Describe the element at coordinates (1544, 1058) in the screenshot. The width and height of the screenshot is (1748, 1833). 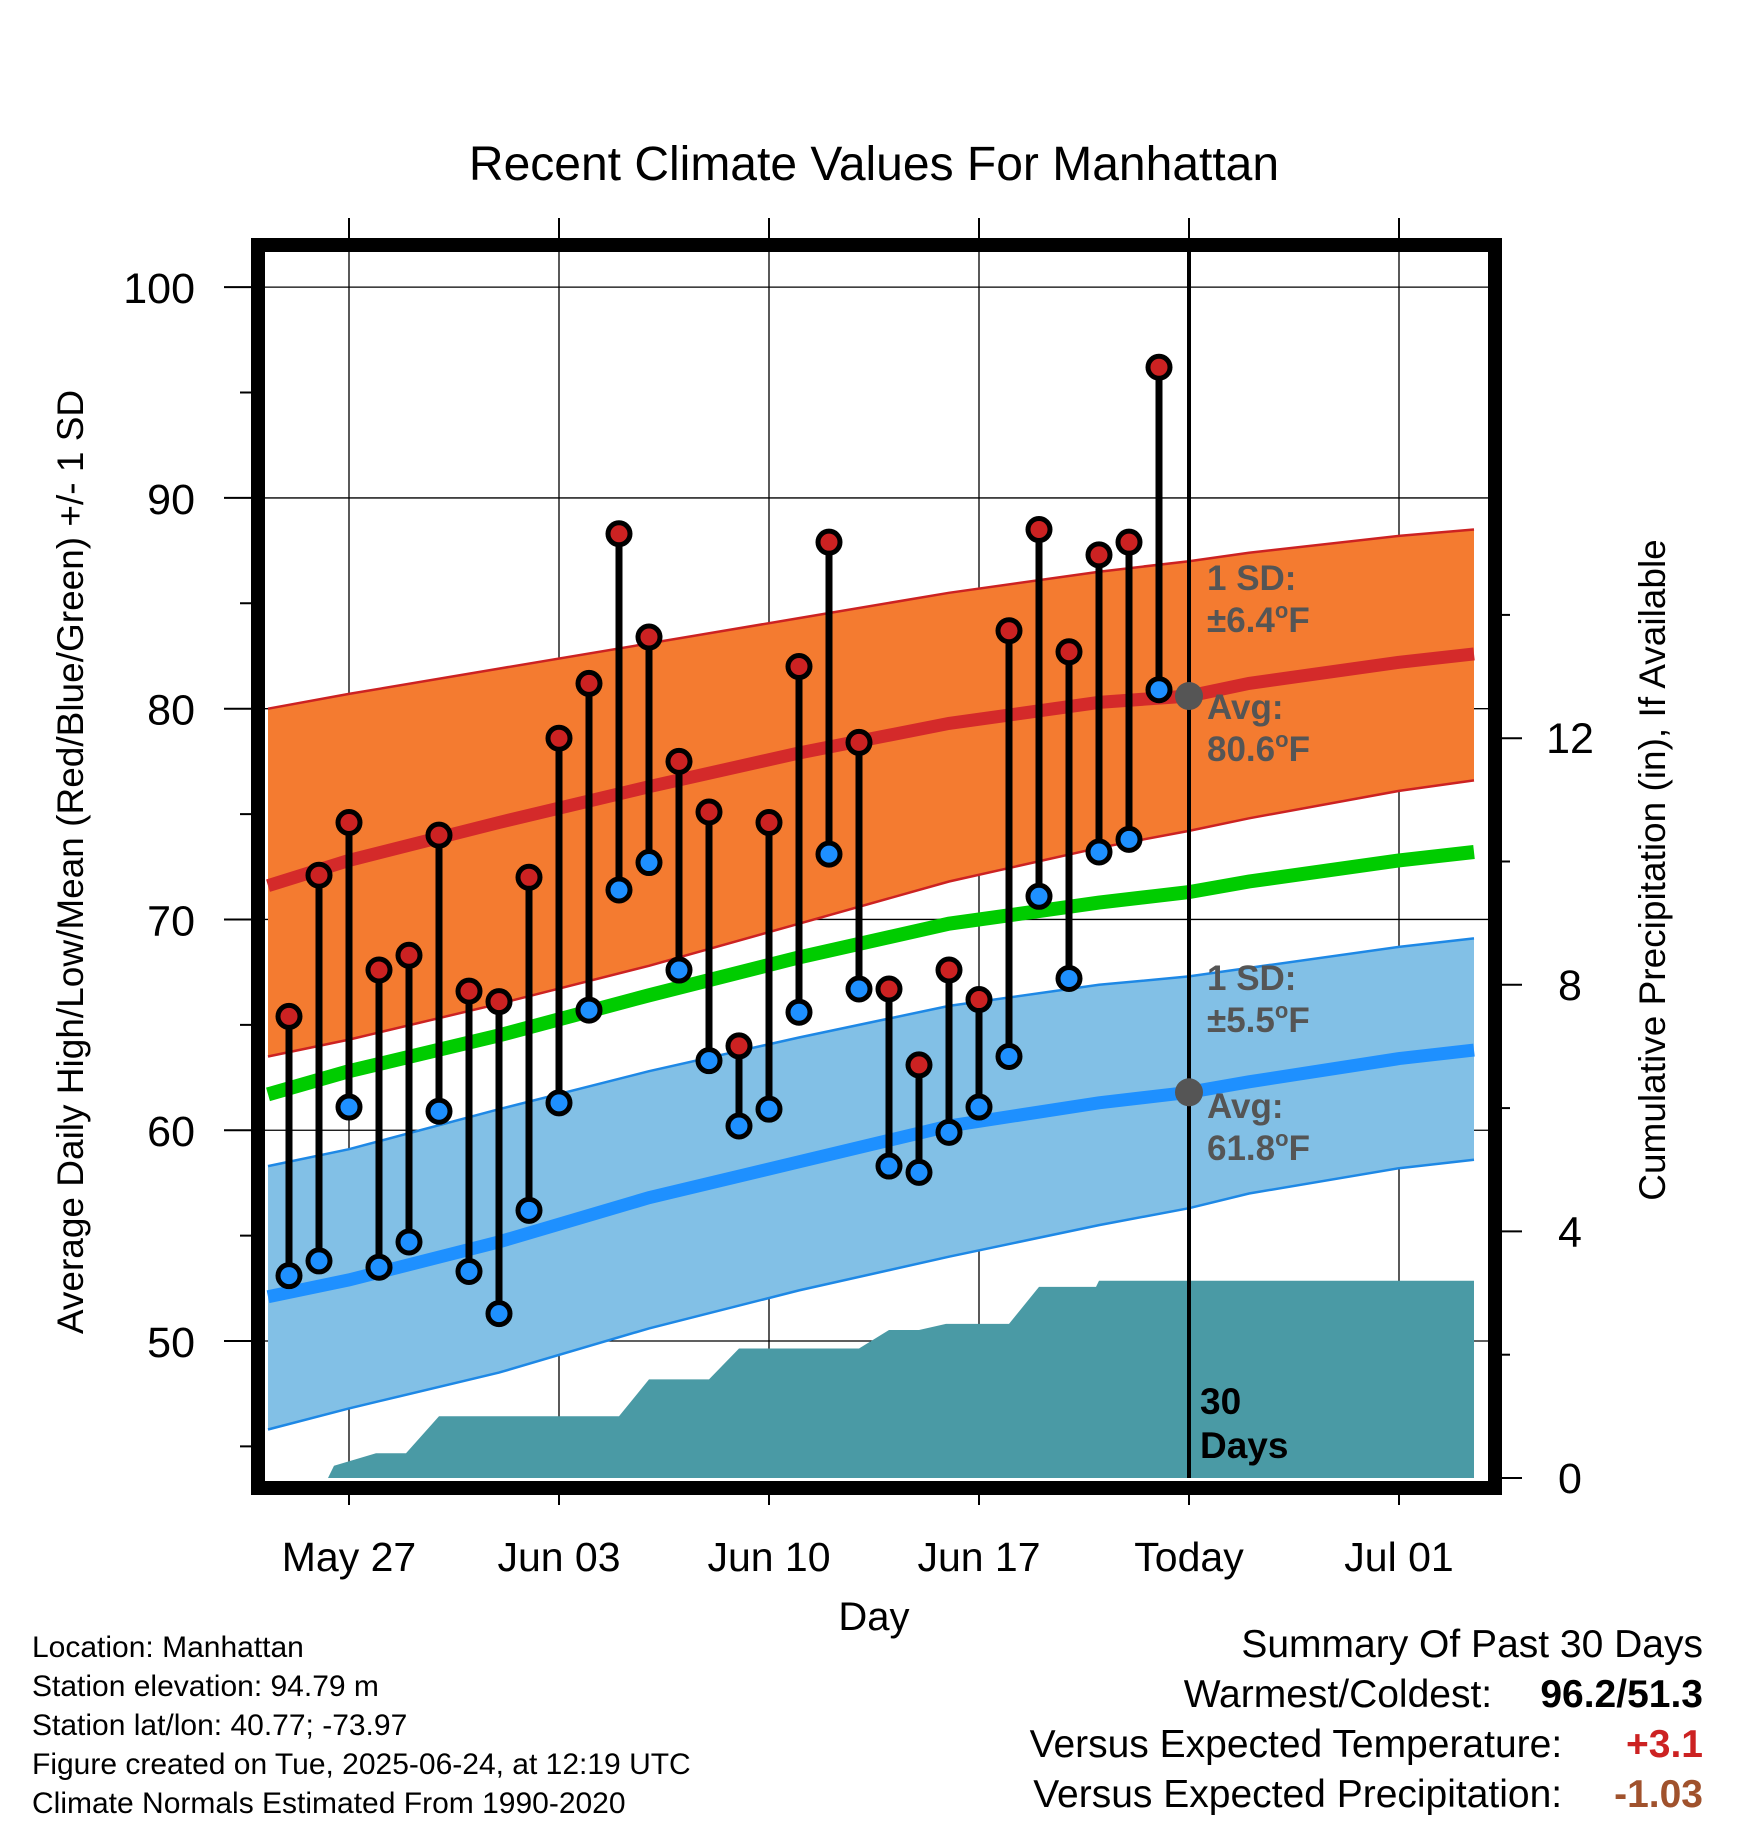
I see `y-axis-right: 0 4 8 12` at that location.